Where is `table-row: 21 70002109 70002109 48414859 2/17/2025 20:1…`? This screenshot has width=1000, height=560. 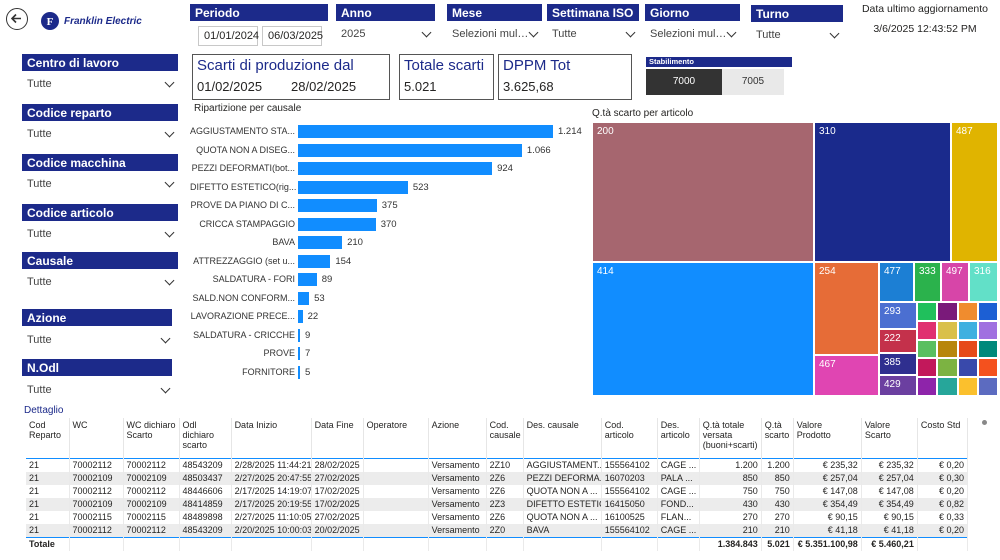
table-row: 21 70002109 70002109 48414859 2/17/2025 20:1… is located at coordinates (497, 504).